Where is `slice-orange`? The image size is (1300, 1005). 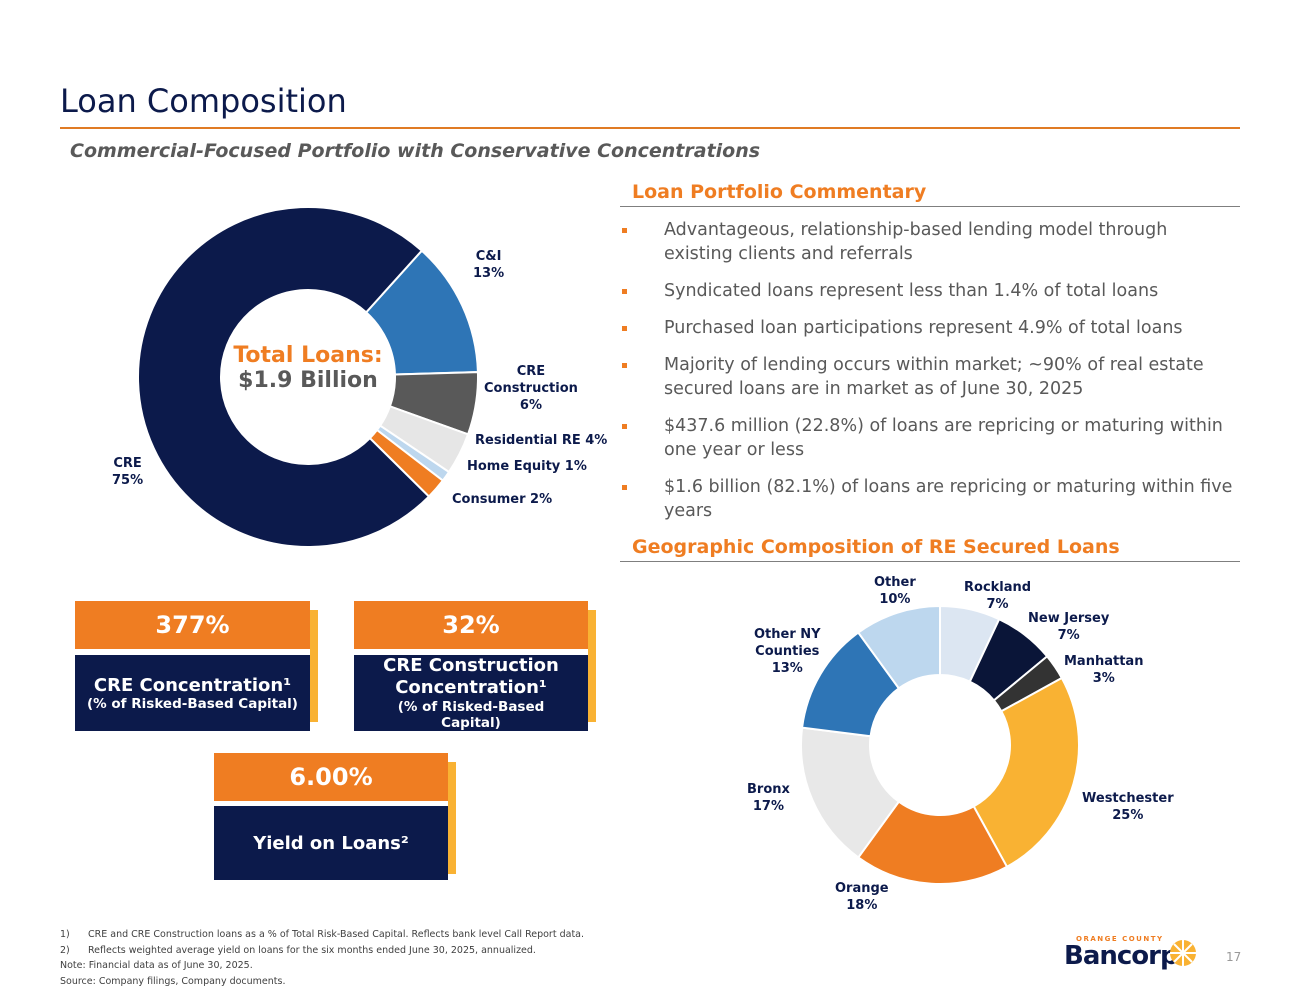
slice-orange is located at coordinates (932, 842).